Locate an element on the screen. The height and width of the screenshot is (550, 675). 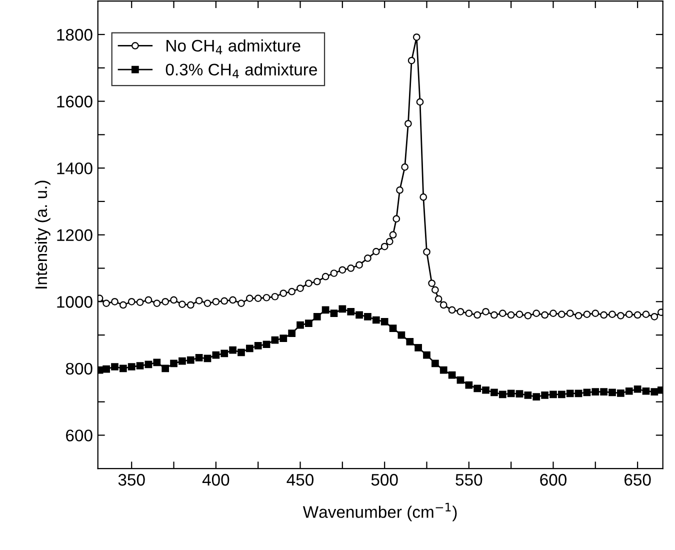
legend-label: 0.3% CH$_{4}$ admixture is located at coordinates (241, 70).